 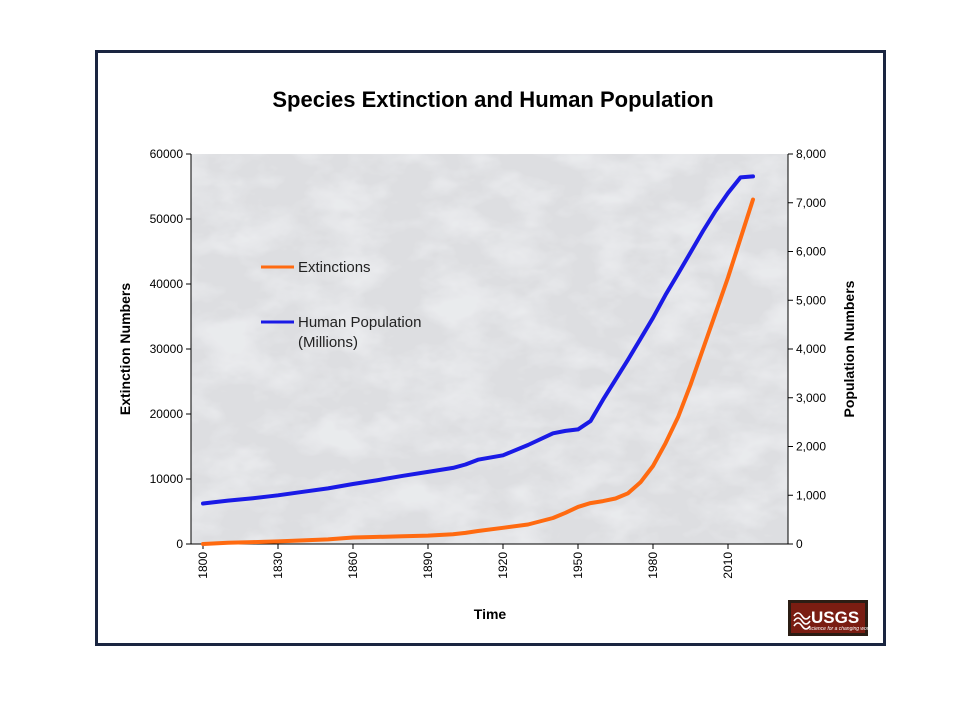 What do you see at coordinates (802, 621) in the screenshot?
I see `usgs-wave-icon` at bounding box center [802, 621].